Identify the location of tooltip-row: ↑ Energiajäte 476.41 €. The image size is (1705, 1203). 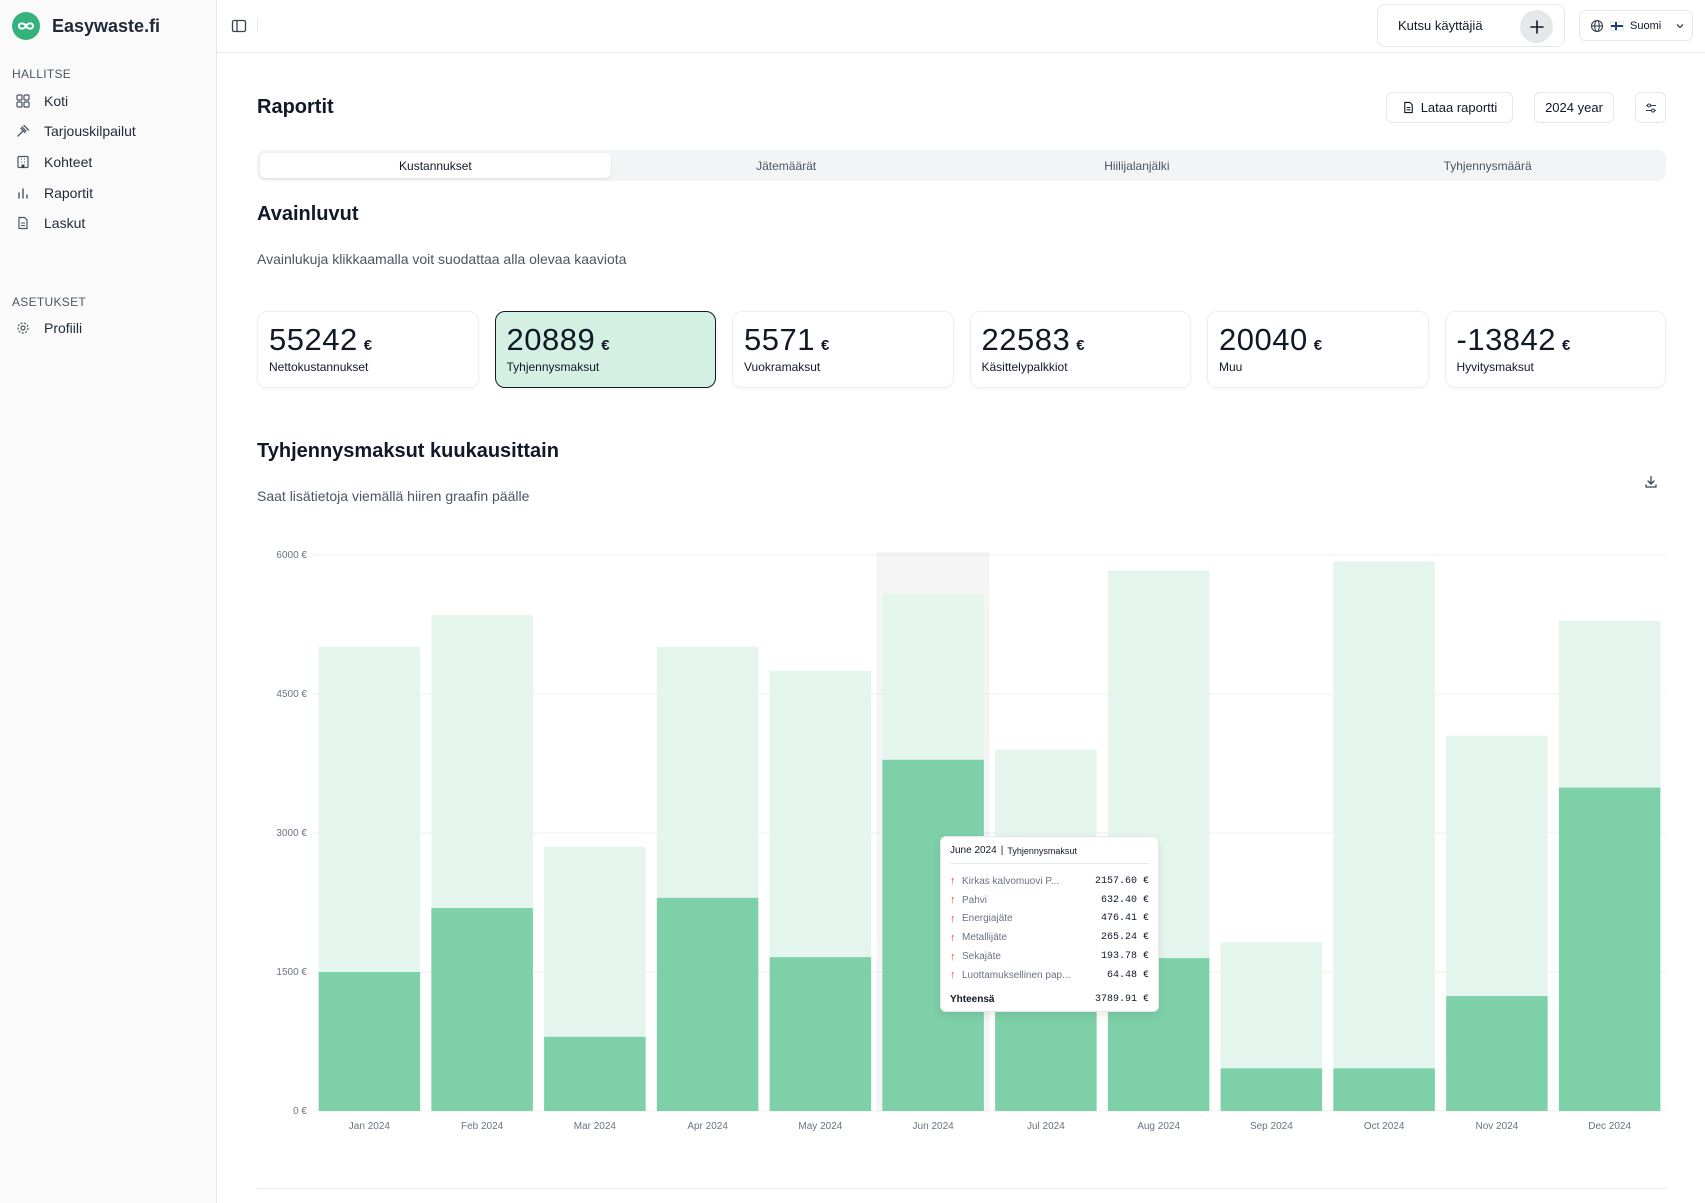
(1049, 919).